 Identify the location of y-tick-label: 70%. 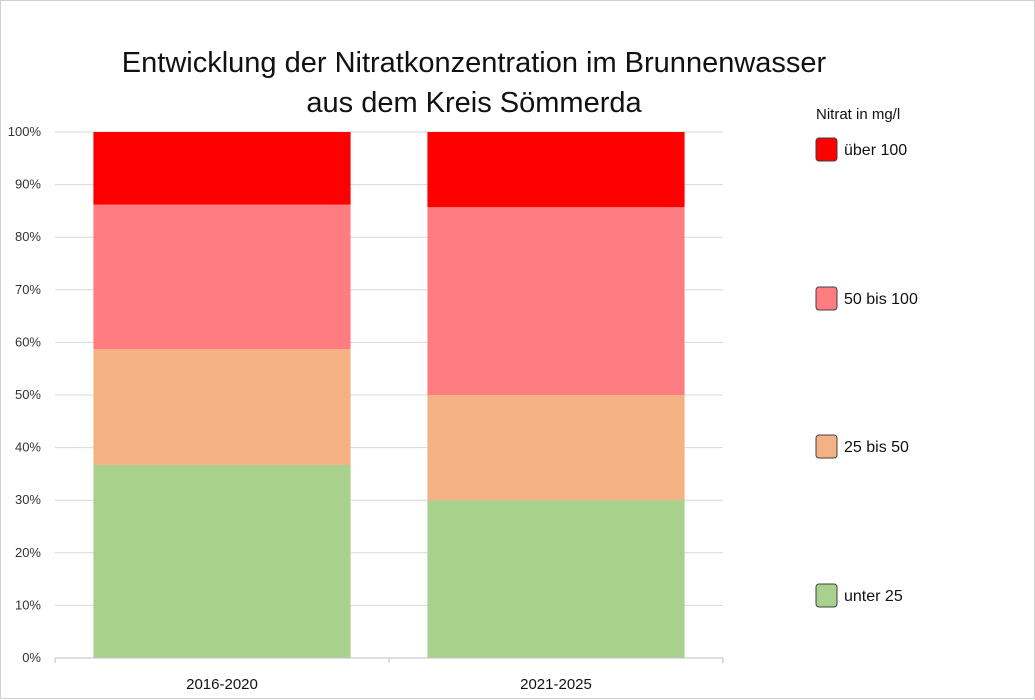
(28, 289).